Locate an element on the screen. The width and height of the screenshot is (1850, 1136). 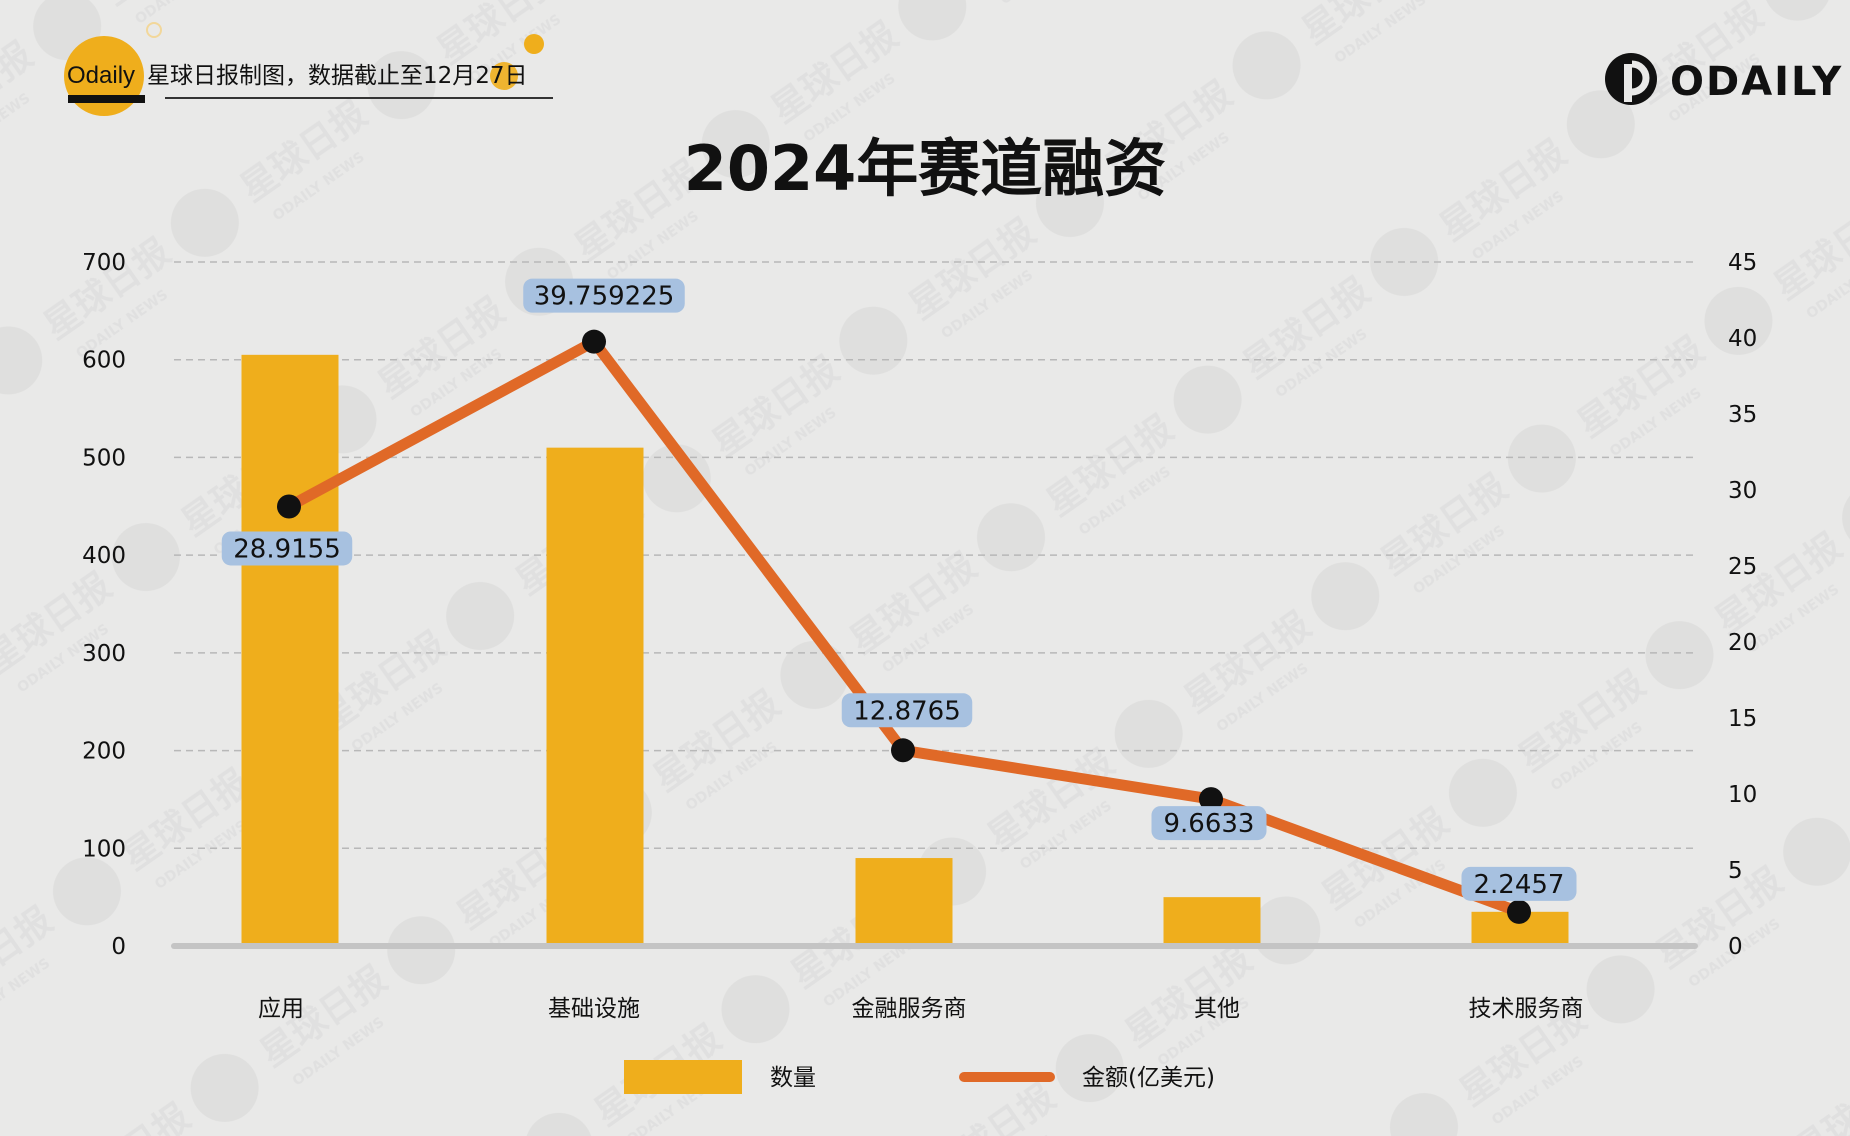
odaily-logo: ODAILY is located at coordinates (1724, 79).